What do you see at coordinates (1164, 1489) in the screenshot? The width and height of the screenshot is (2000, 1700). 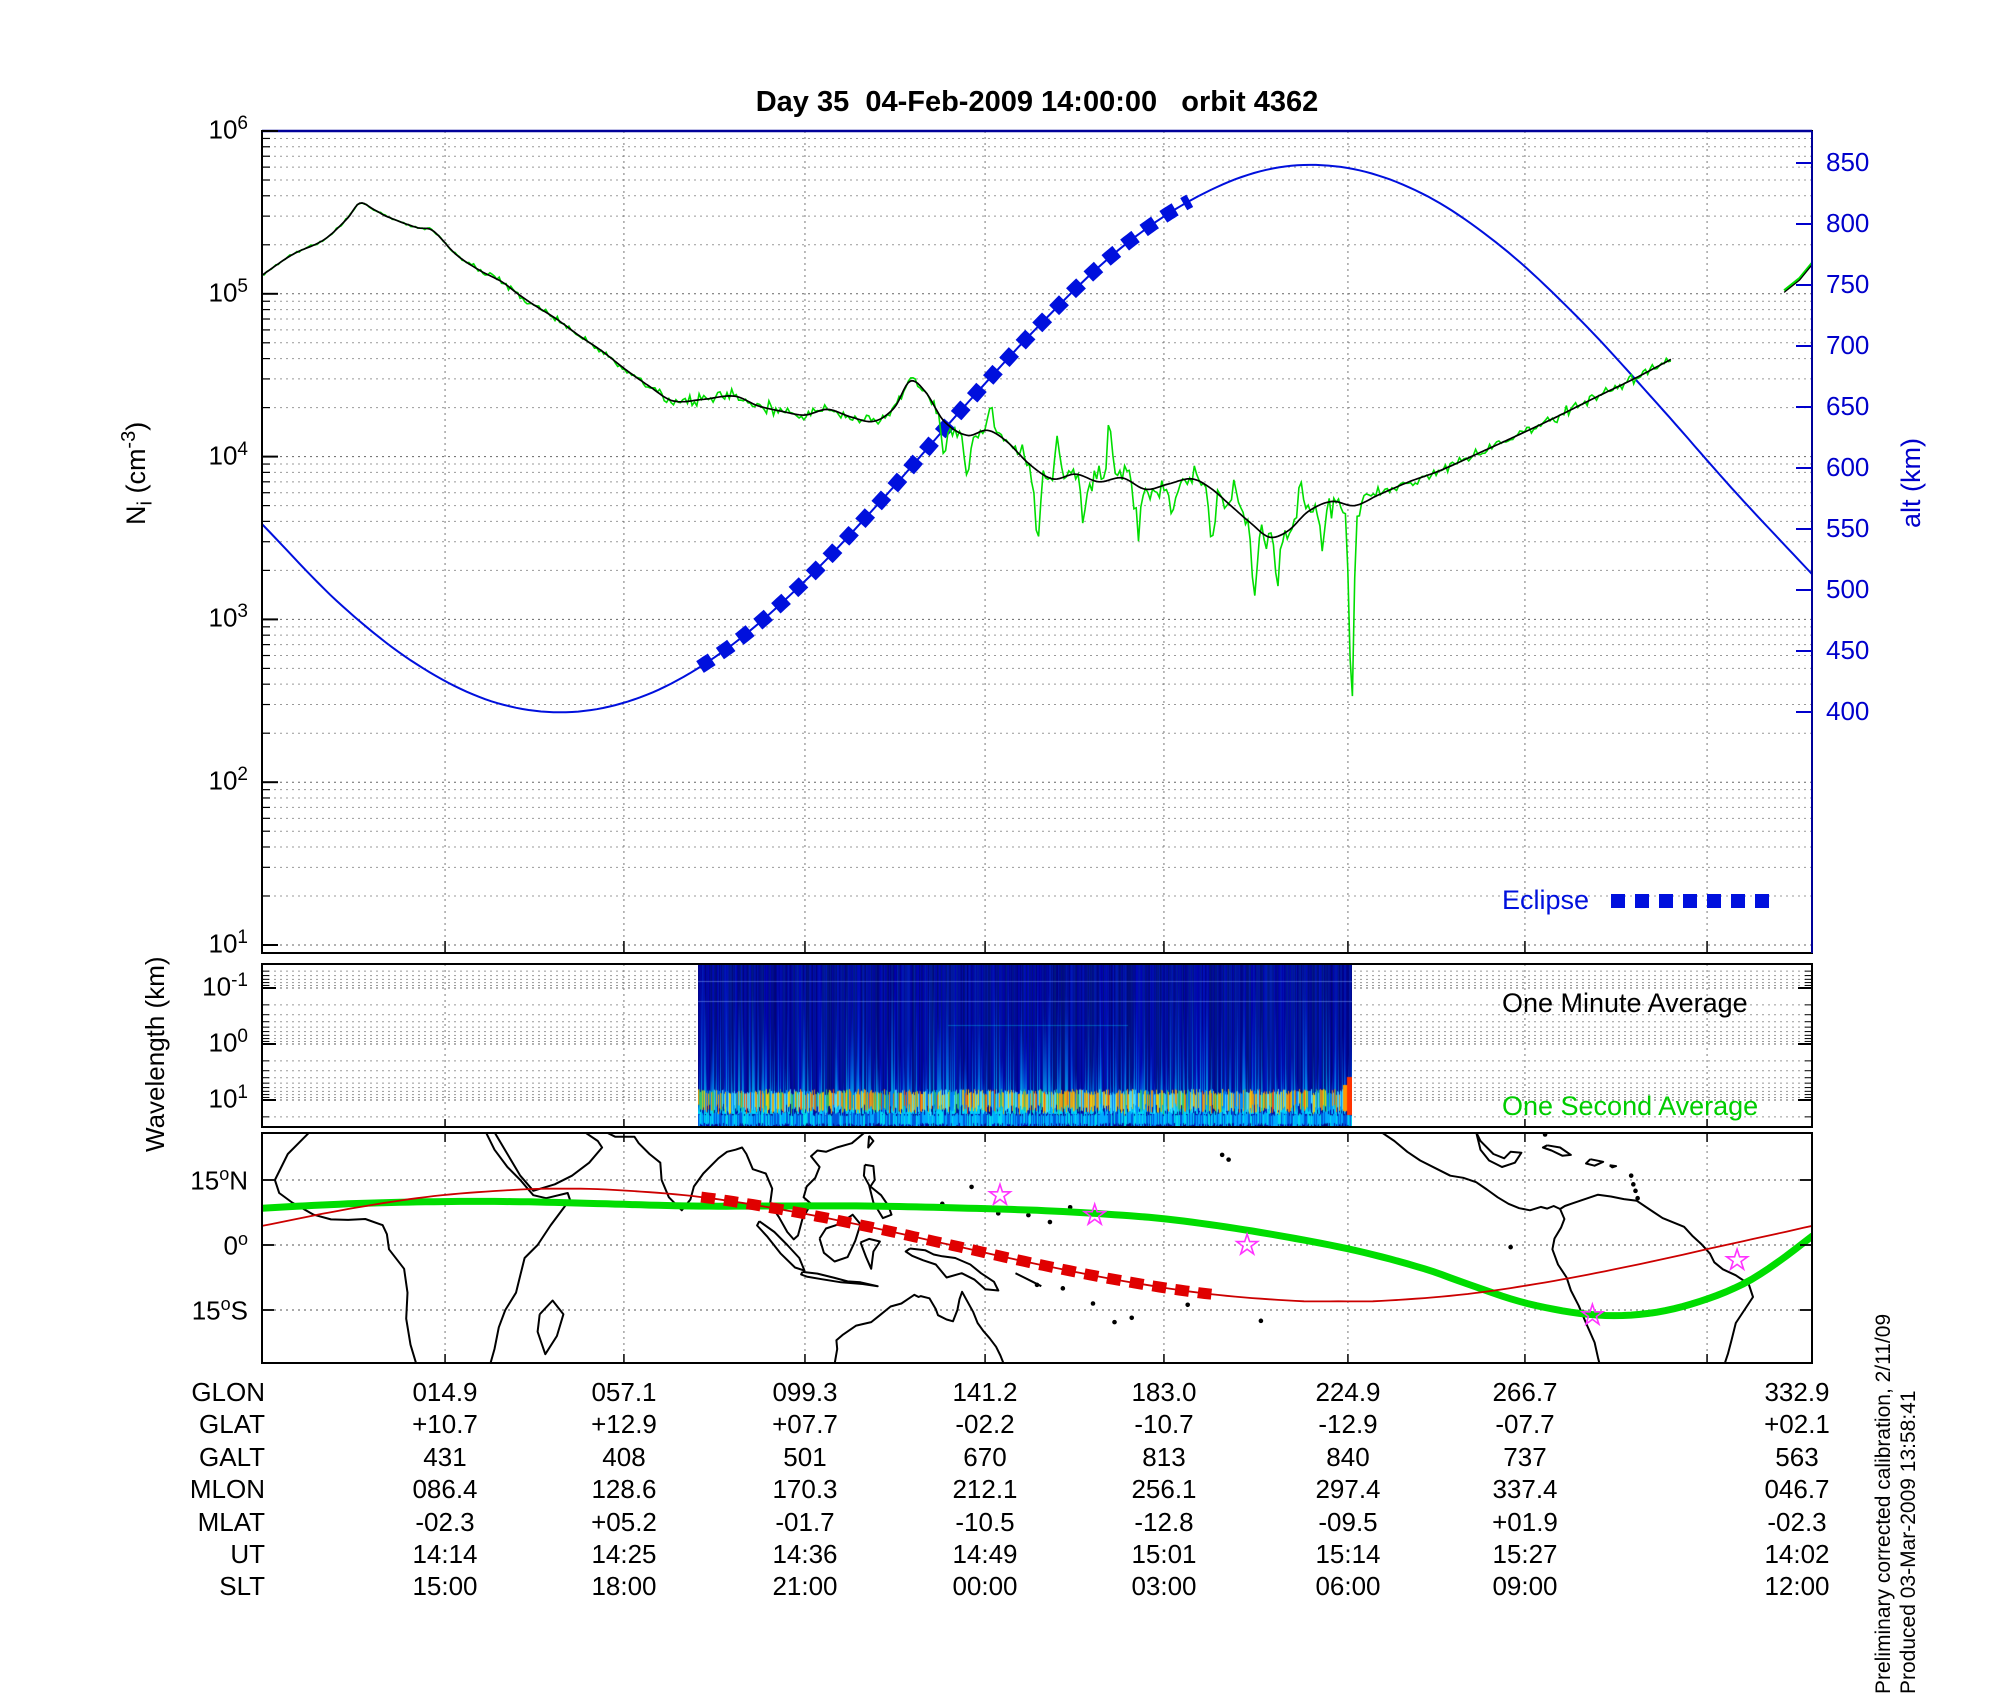 I see `table-cell: 256.1` at bounding box center [1164, 1489].